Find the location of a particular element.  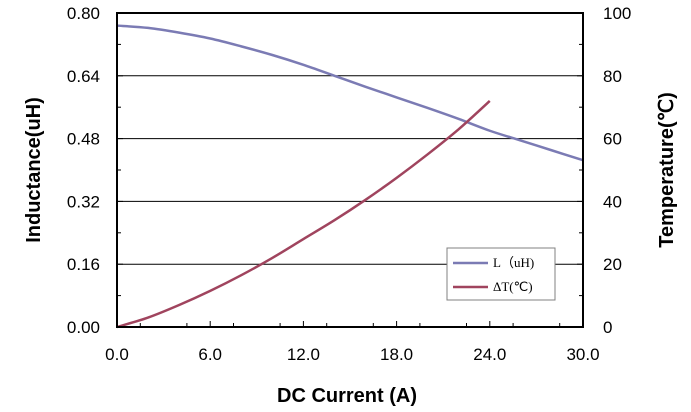

right-y-tick-label: 20 is located at coordinates (612, 264).